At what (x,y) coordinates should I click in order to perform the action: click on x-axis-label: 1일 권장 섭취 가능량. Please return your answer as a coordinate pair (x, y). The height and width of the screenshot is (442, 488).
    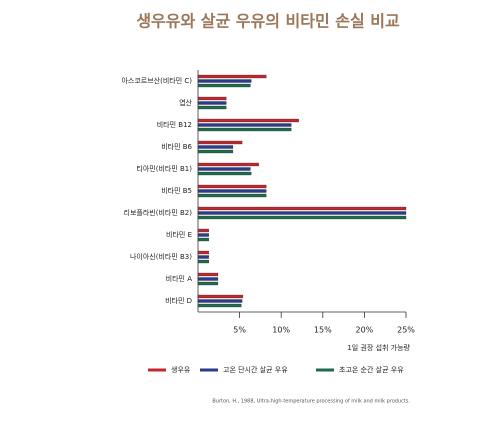
    Looking at the image, I should click on (378, 347).